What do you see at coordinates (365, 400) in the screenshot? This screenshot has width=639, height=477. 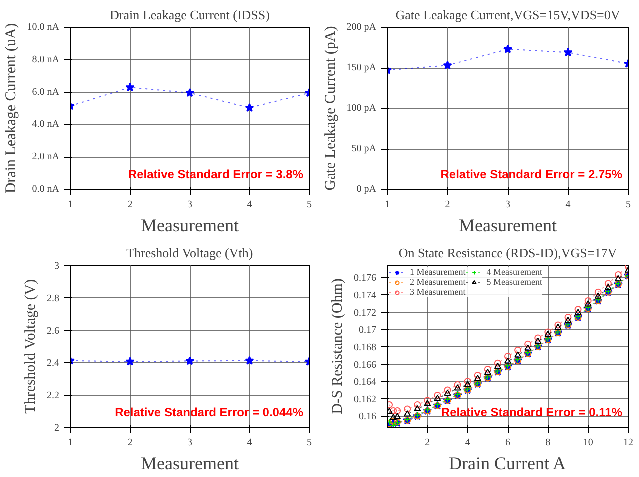 I see `y-tick-label: 0.162` at bounding box center [365, 400].